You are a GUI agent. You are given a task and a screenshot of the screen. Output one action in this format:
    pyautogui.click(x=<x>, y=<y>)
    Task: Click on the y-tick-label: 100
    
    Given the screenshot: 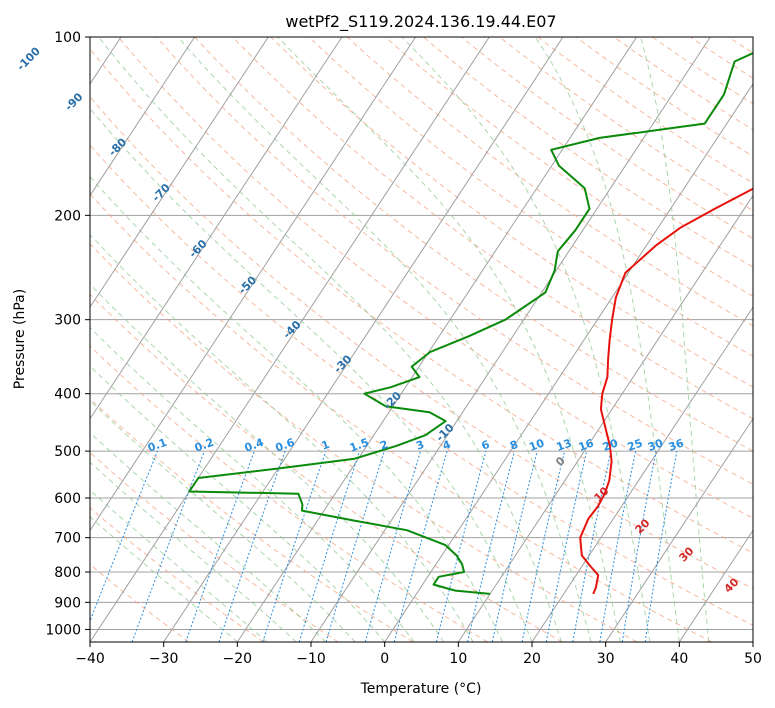 What is the action you would take?
    pyautogui.click(x=67, y=38)
    